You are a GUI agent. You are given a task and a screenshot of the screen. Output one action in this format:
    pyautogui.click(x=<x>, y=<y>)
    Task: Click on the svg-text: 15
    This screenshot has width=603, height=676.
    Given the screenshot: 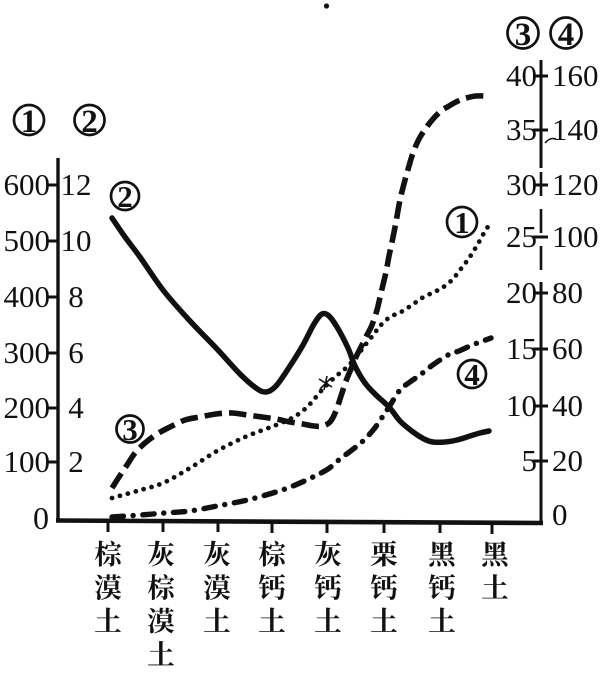 What is the action you would take?
    pyautogui.click(x=521, y=348)
    